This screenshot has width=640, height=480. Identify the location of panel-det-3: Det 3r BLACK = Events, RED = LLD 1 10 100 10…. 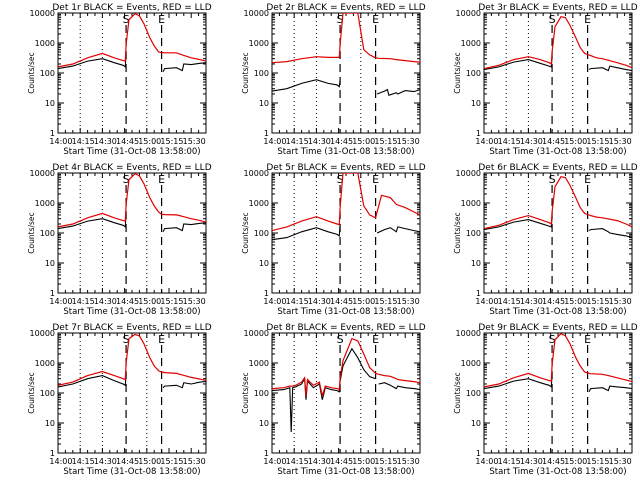
(545, 80).